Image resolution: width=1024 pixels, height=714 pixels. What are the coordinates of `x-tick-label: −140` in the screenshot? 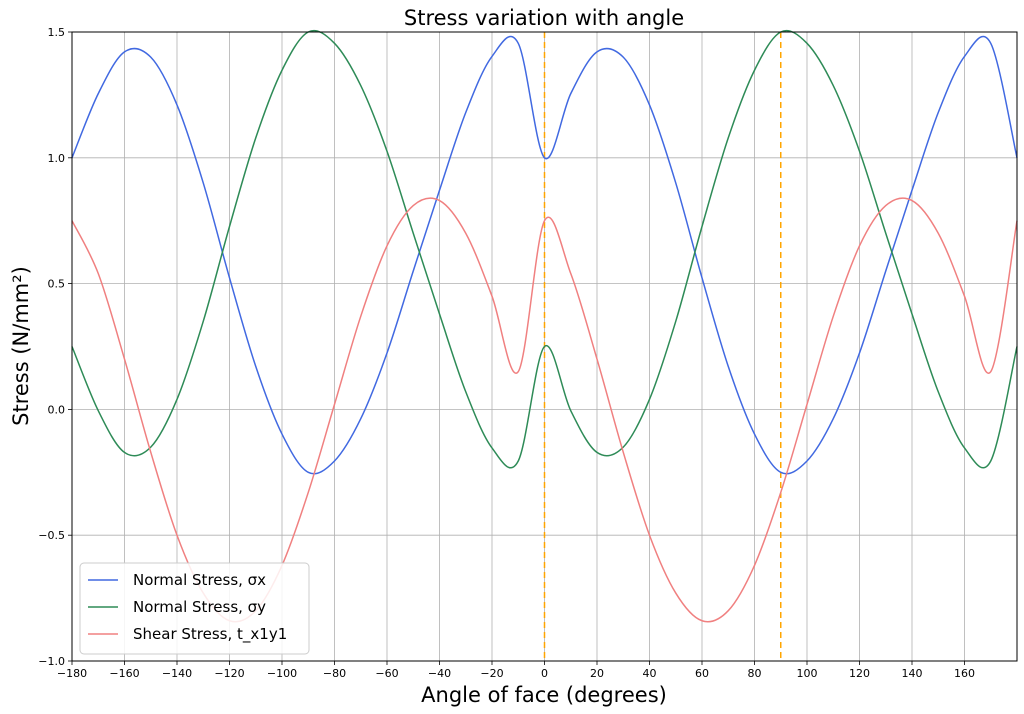 It's located at (177, 673).